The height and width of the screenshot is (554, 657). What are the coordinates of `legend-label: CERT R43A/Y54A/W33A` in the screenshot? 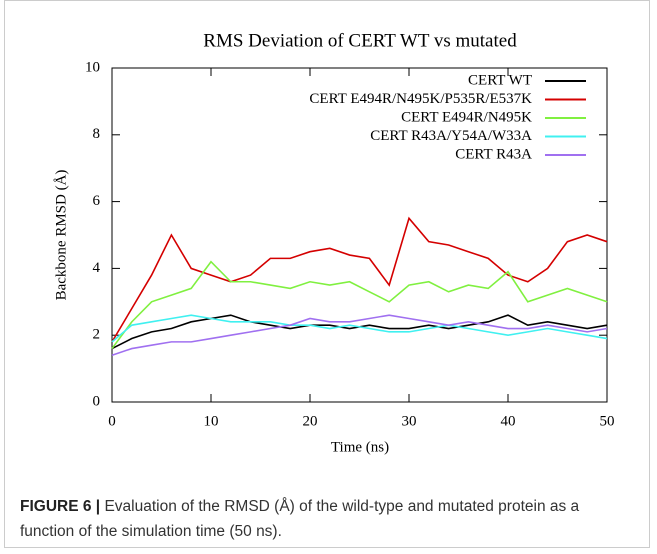 It's located at (451, 136).